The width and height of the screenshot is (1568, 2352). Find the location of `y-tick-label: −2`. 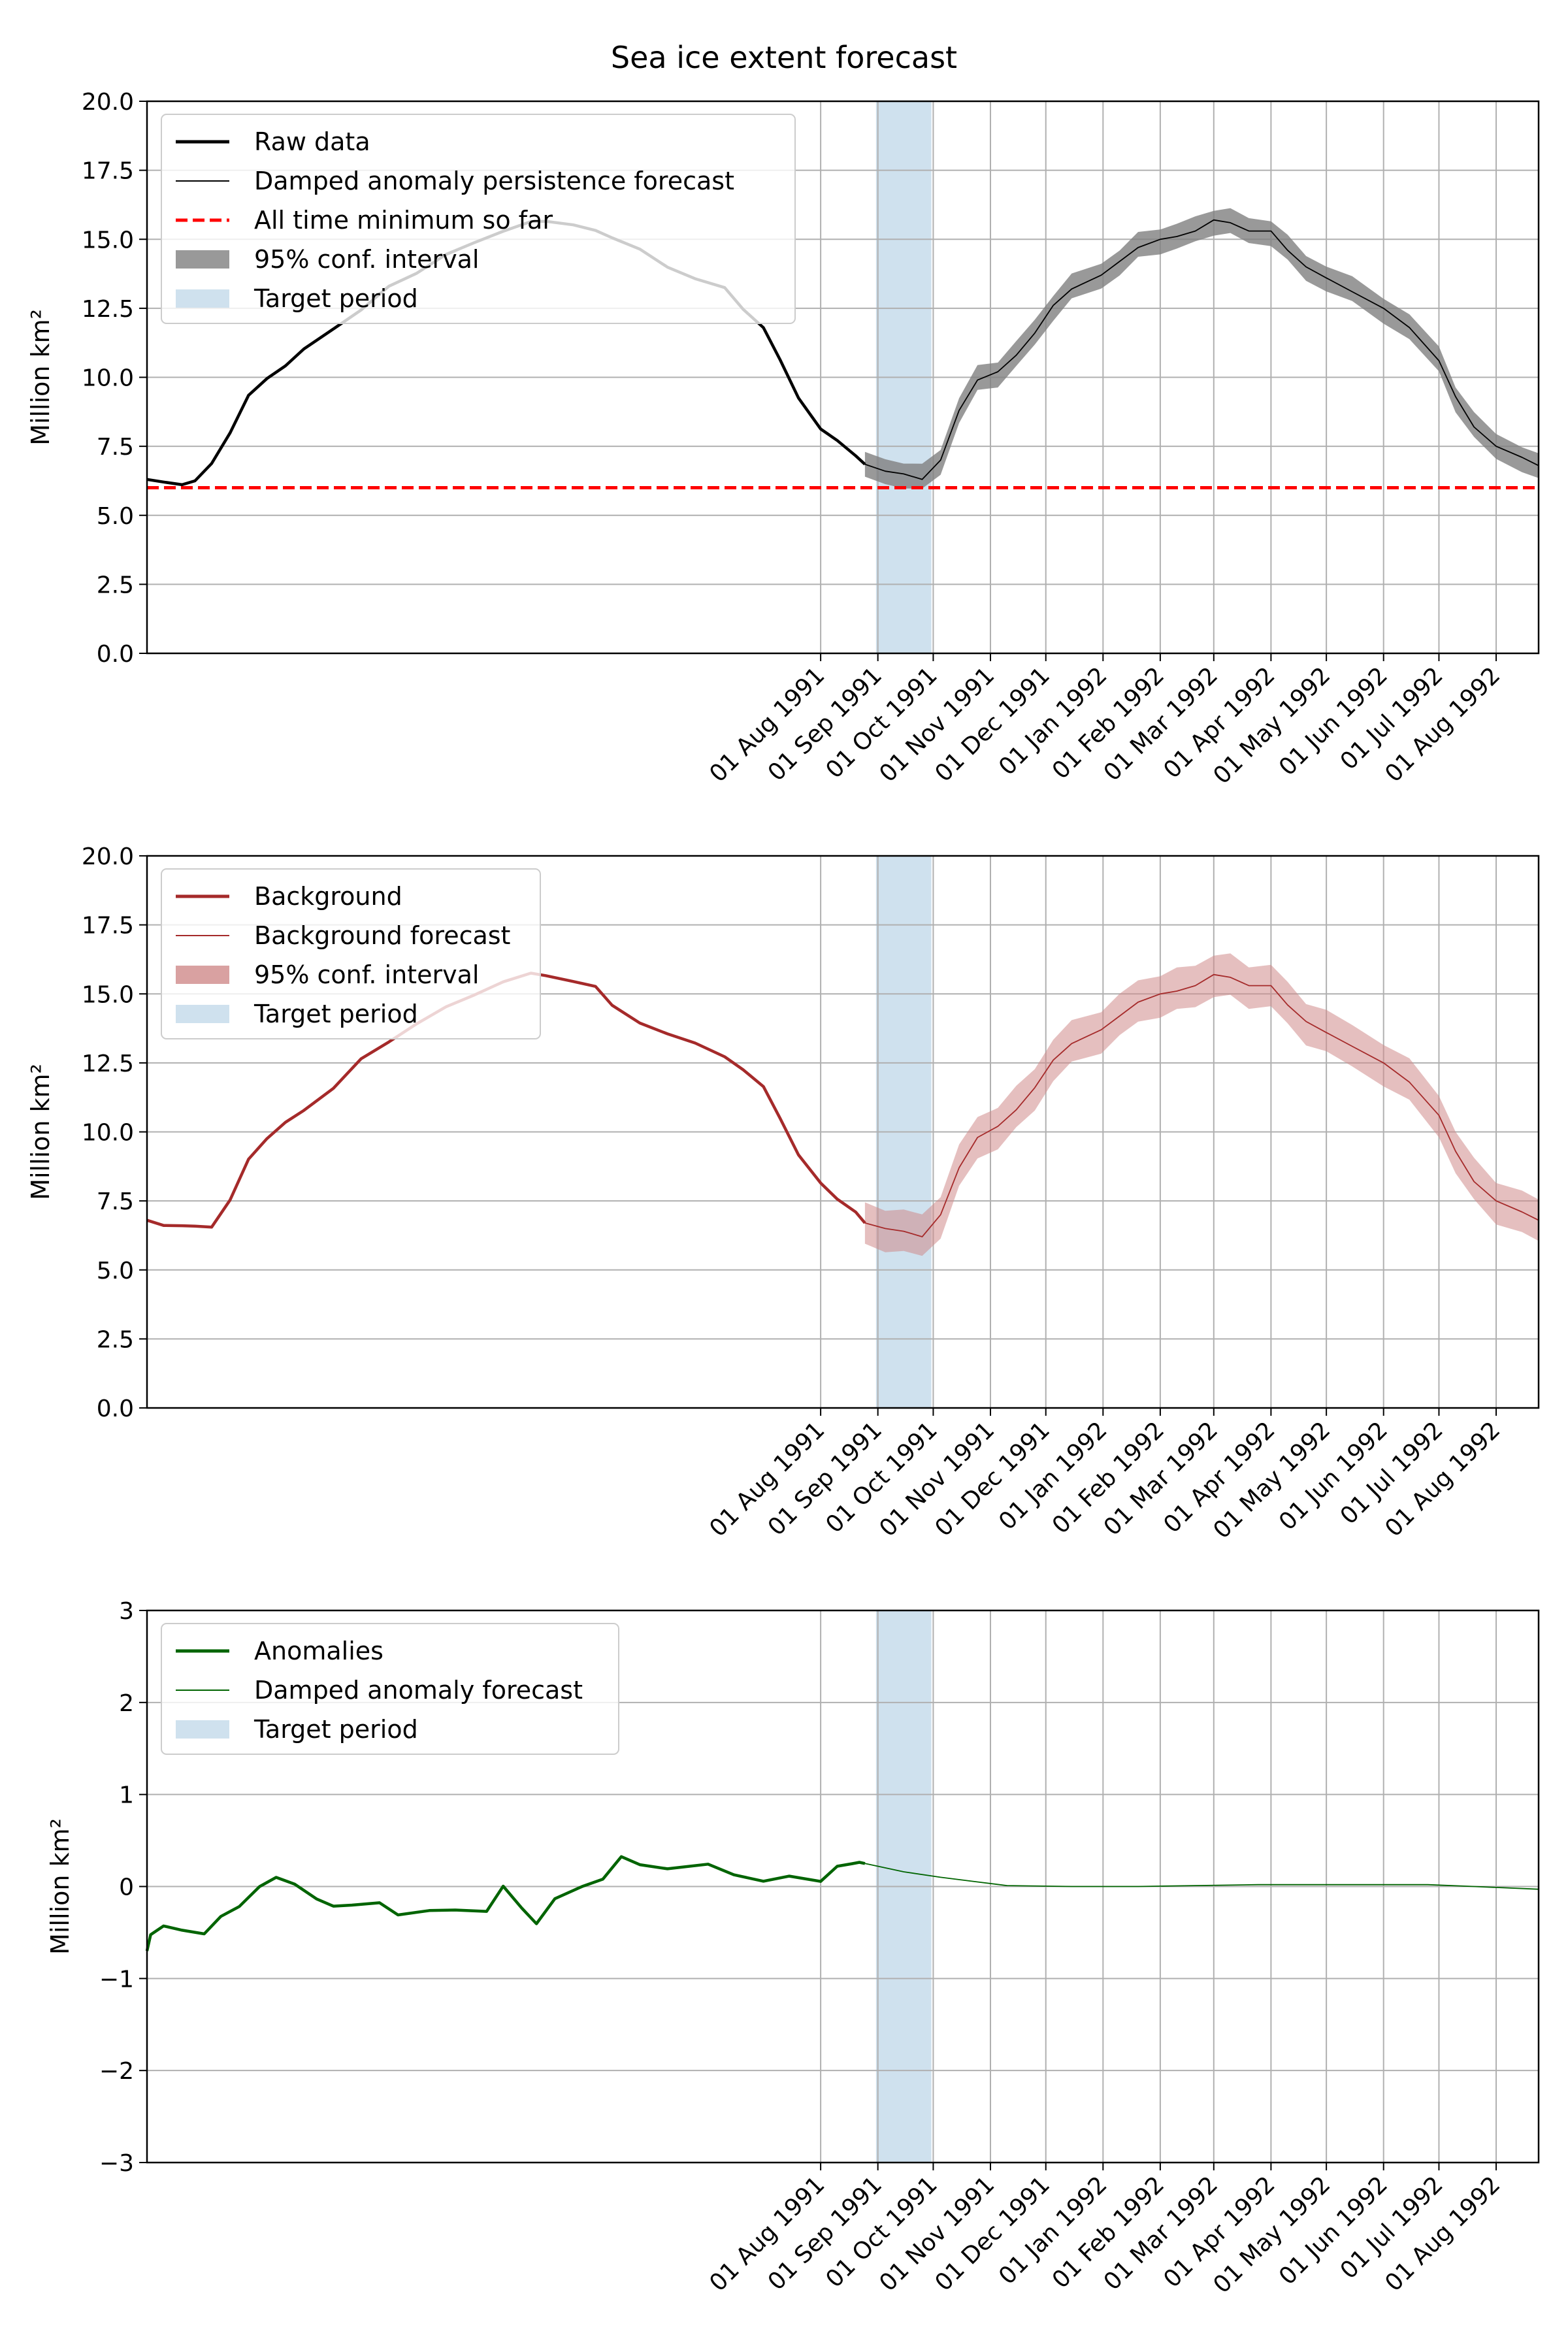

y-tick-label: −2 is located at coordinates (116, 2071).